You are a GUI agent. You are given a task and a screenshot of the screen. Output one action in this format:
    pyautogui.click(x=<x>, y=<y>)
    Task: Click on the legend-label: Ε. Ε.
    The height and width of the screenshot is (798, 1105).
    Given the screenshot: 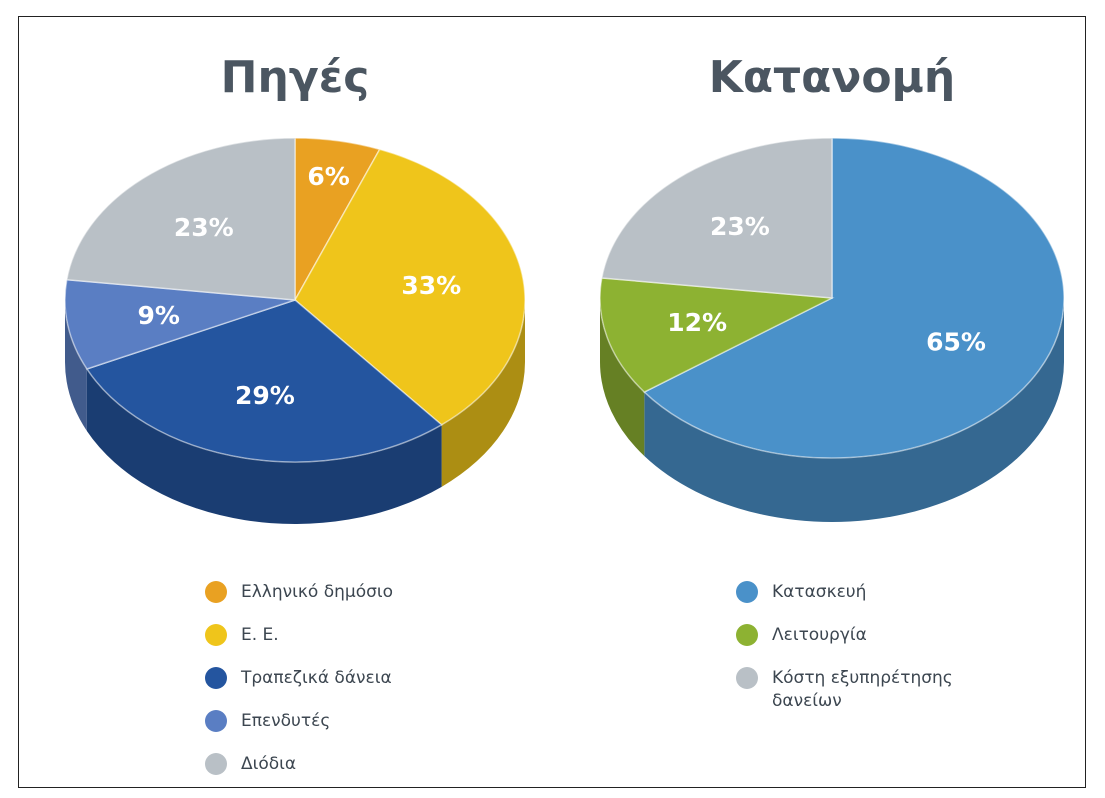 What is the action you would take?
    pyautogui.click(x=260, y=635)
    